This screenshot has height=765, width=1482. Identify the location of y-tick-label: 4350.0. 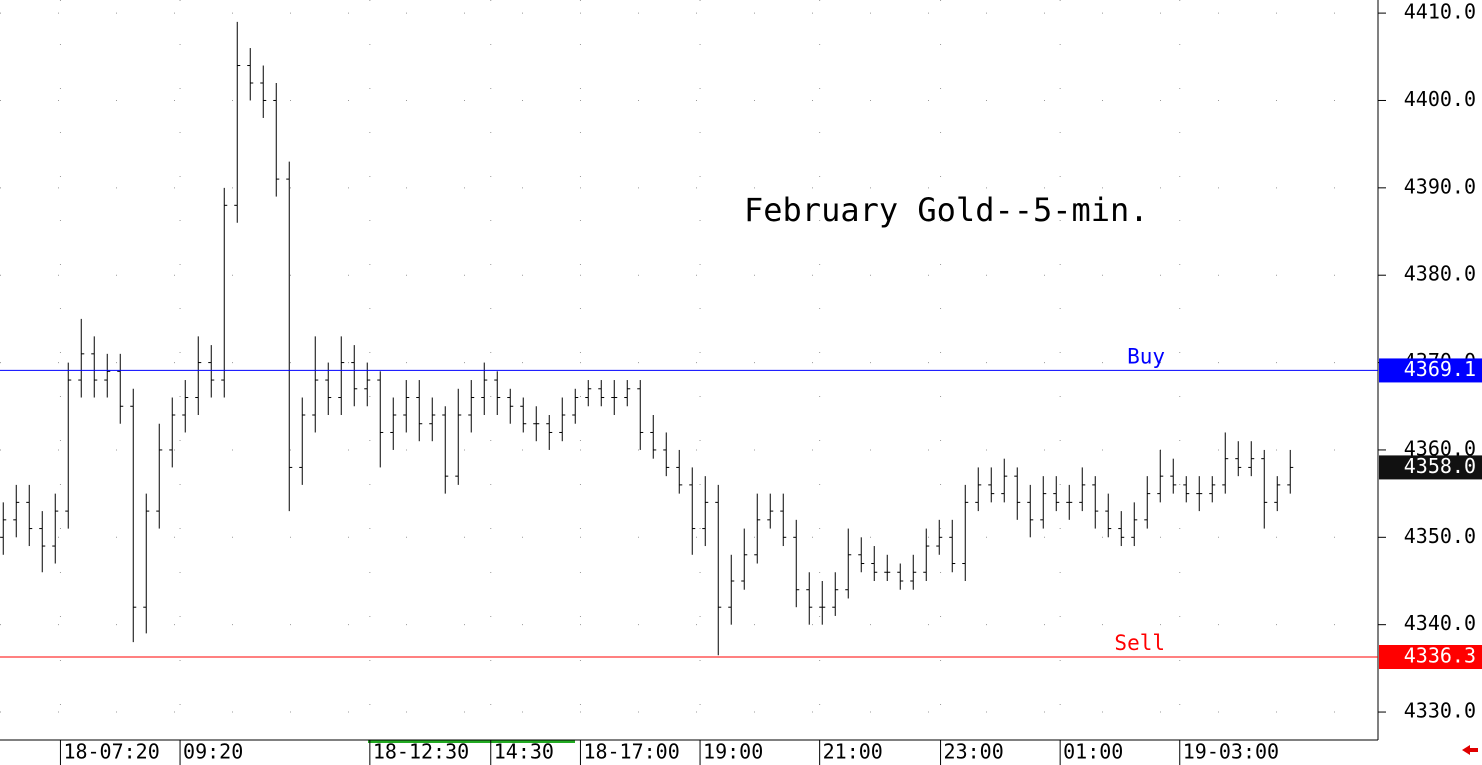
(1440, 536).